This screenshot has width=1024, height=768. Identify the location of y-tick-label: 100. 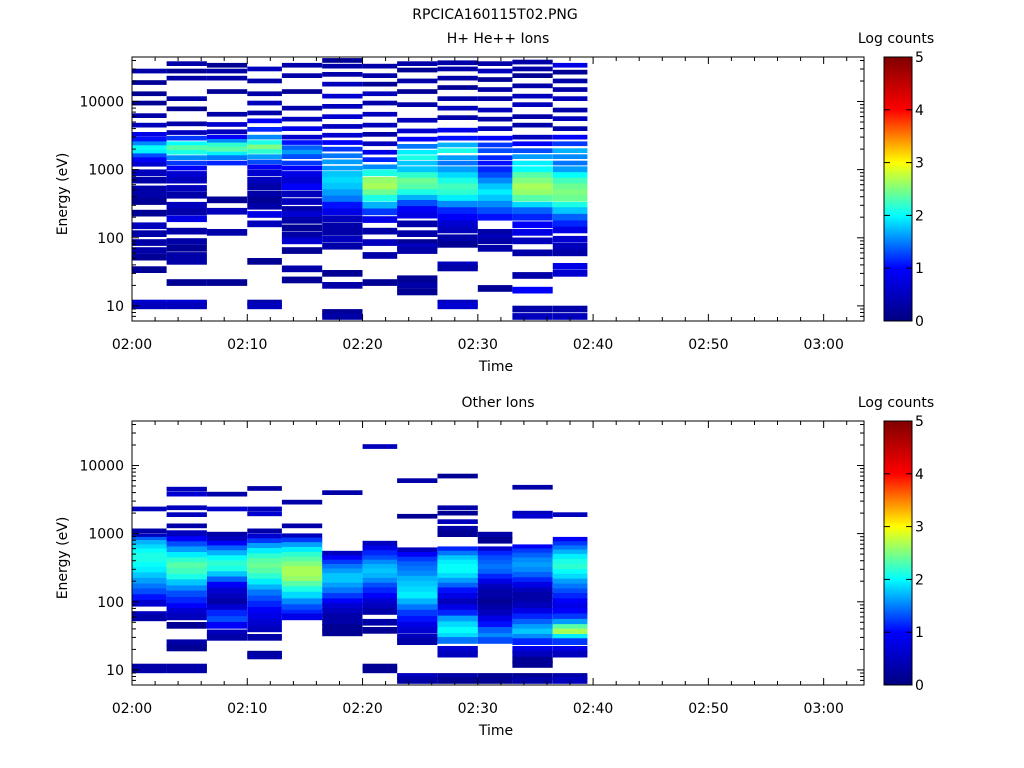
(110, 239).